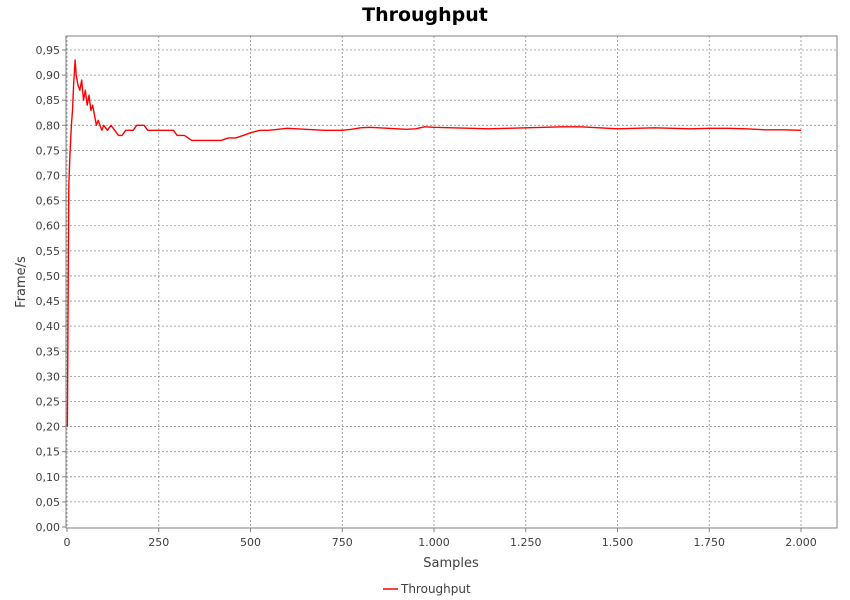 The image size is (850, 600). I want to click on y-tick-label: 0,65, so click(48, 201).